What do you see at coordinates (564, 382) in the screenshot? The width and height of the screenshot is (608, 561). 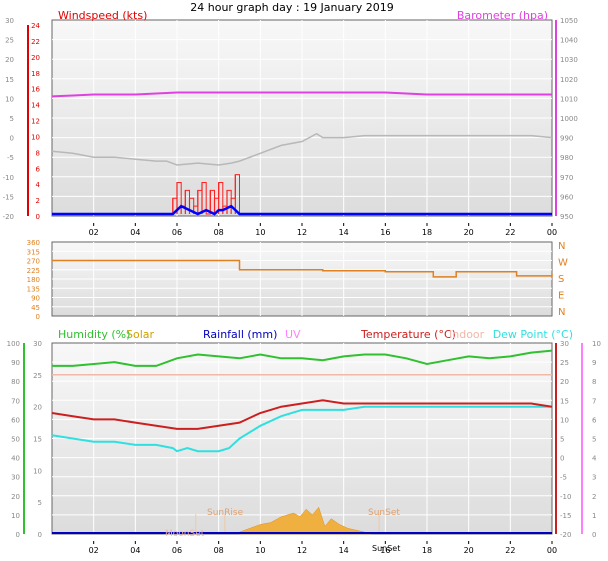 I see `temperature-tick-label: 20` at bounding box center [564, 382].